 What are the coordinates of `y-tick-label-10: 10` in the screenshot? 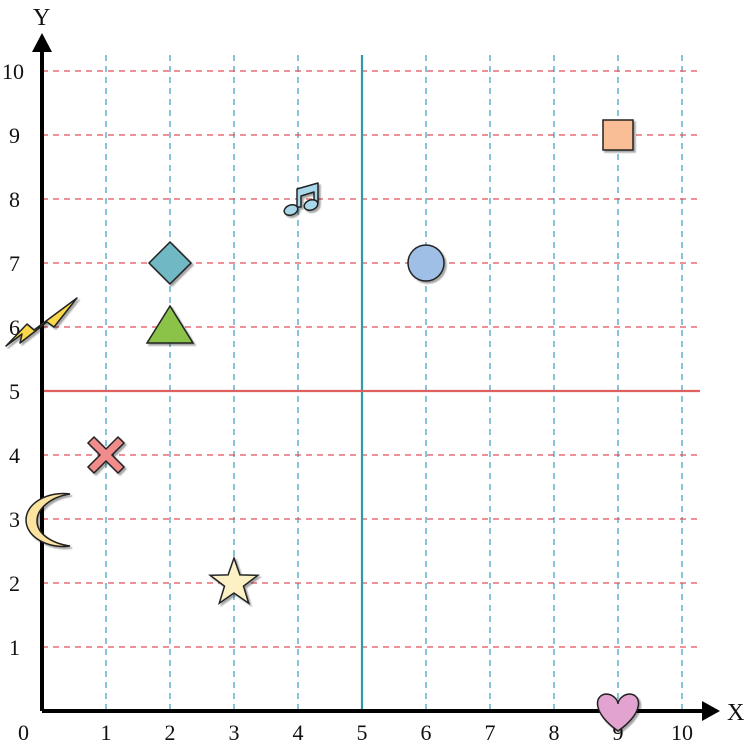 It's located at (13, 71).